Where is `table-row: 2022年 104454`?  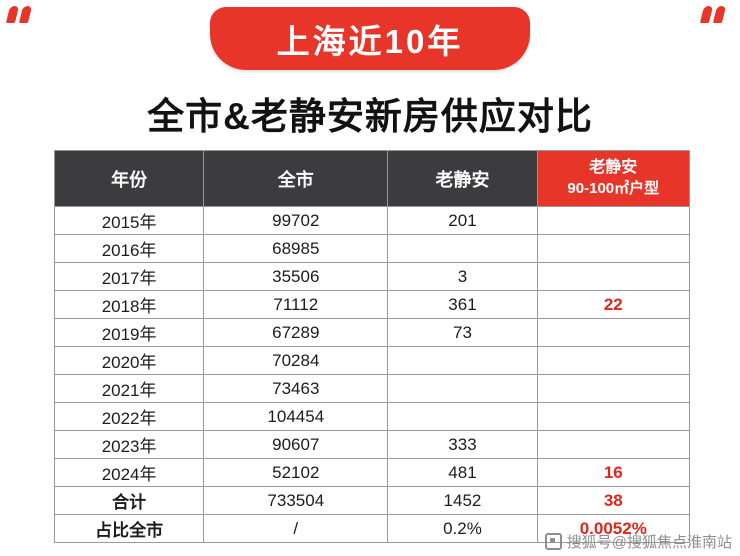
table-row: 2022年 104454 is located at coordinates (372, 416).